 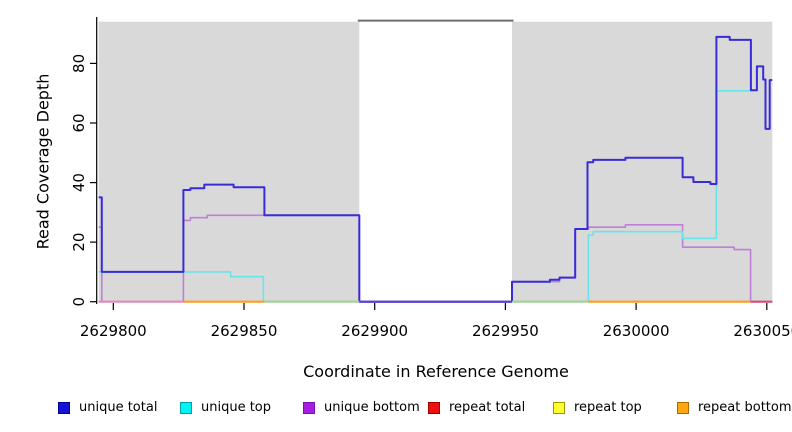 What do you see at coordinates (118, 407) in the screenshot?
I see `legend-label: unique total` at bounding box center [118, 407].